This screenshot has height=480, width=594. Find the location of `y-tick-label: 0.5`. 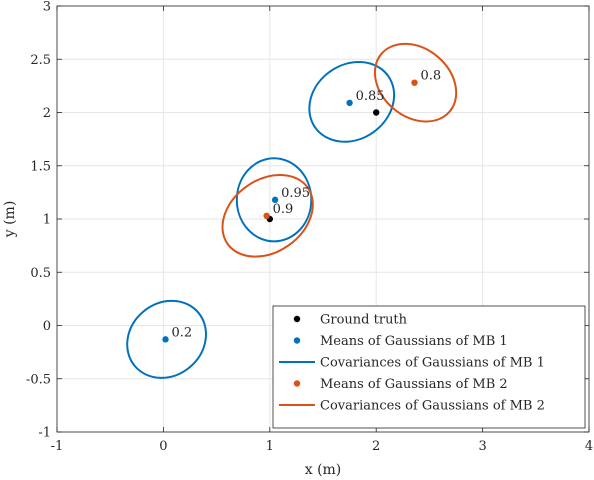

y-tick-label: 0.5 is located at coordinates (40, 273).